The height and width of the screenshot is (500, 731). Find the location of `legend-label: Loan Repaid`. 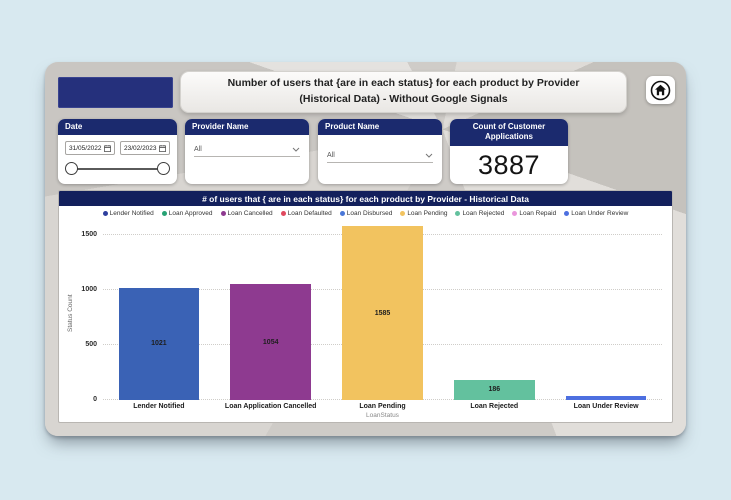

legend-label: Loan Repaid is located at coordinates (538, 213).